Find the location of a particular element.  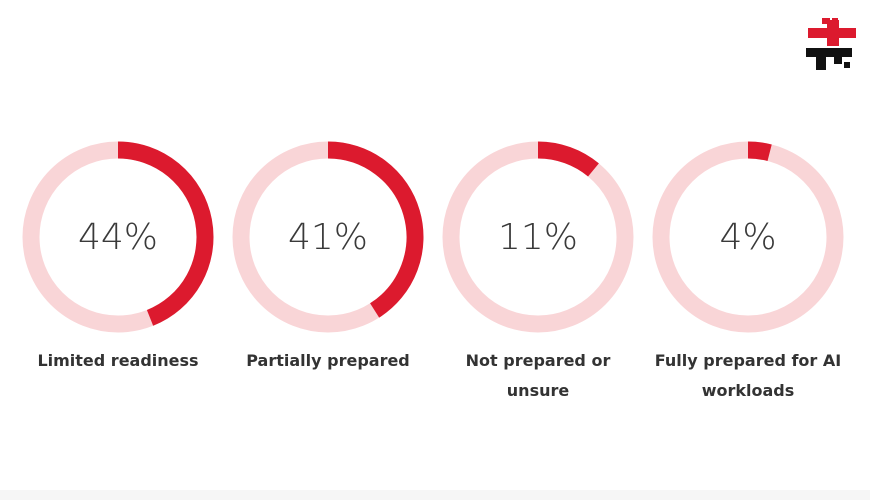

donut: 4% is located at coordinates (748, 237).